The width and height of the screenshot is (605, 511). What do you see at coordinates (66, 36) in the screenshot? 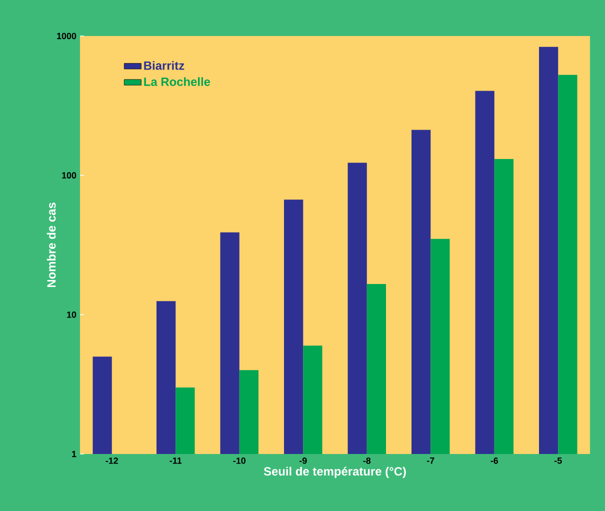
I see `y-tick-label: 1000` at bounding box center [66, 36].